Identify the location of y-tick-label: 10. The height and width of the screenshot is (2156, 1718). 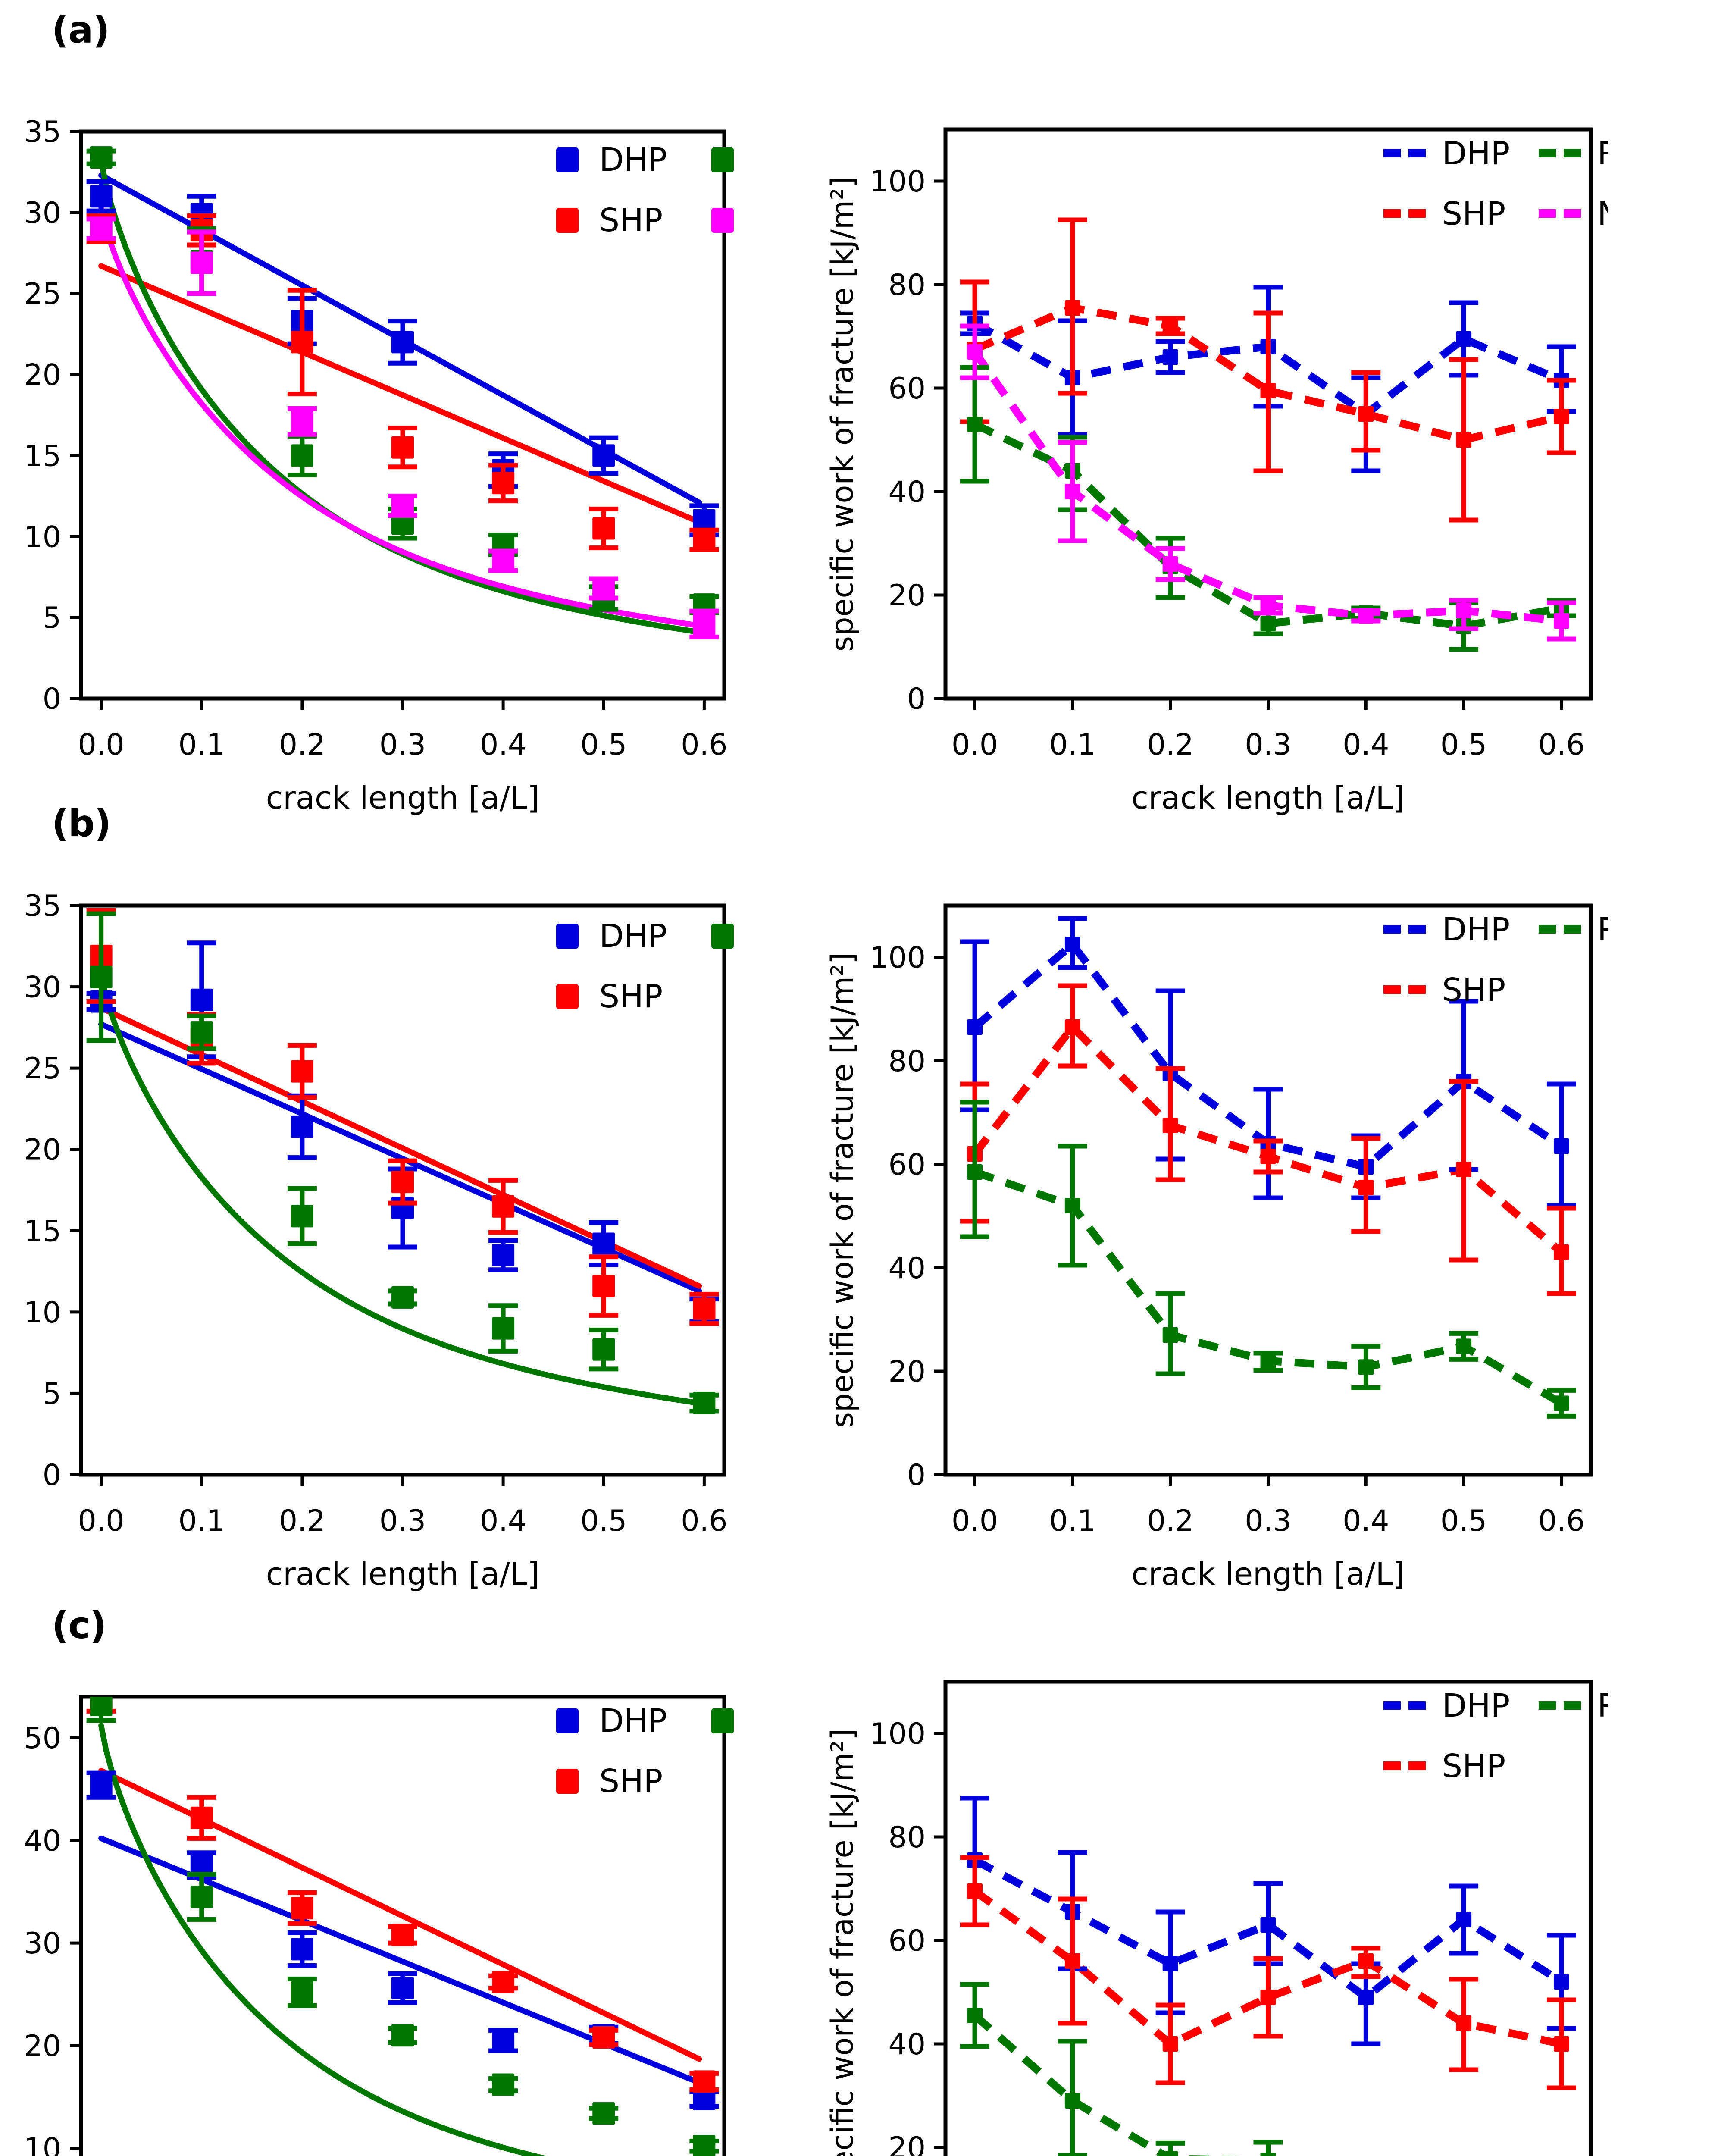
(43, 1313).